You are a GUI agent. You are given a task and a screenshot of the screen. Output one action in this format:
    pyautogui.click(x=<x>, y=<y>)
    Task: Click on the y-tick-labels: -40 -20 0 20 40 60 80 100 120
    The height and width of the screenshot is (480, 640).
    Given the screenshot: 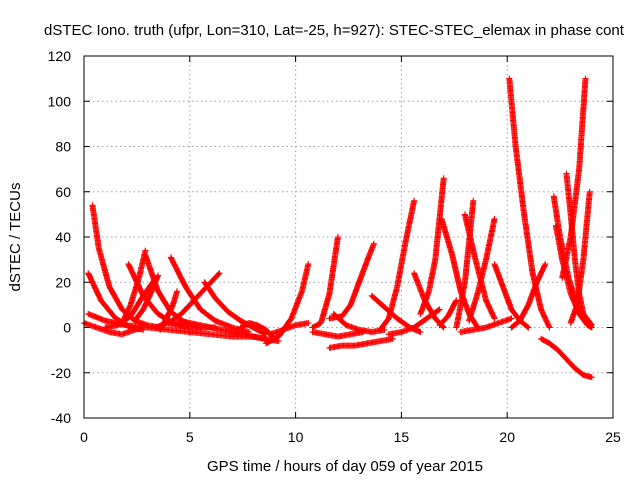 What is the action you would take?
    pyautogui.click(x=60, y=237)
    